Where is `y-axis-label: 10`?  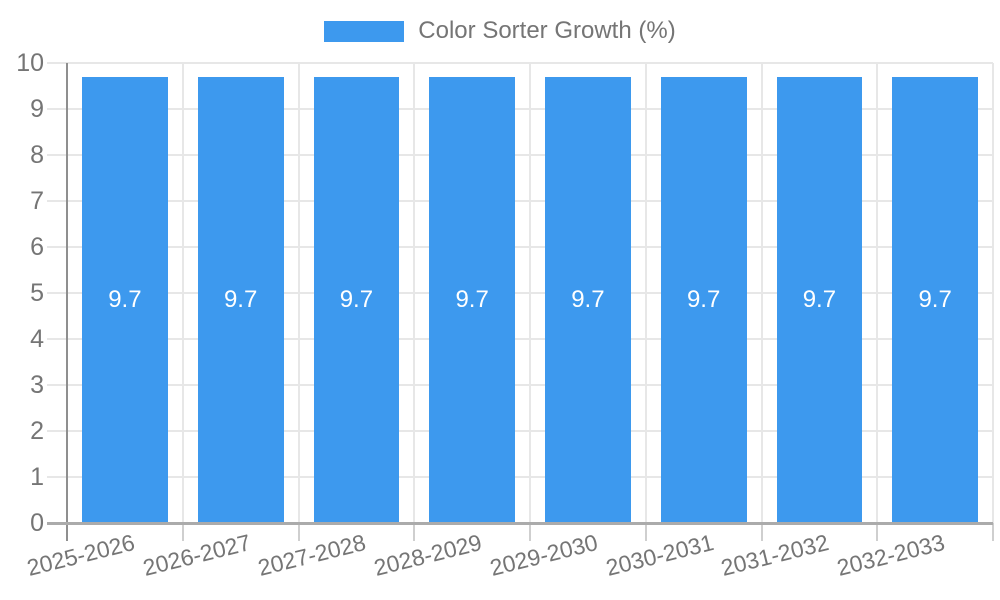
y-axis-label: 10 is located at coordinates (30, 63).